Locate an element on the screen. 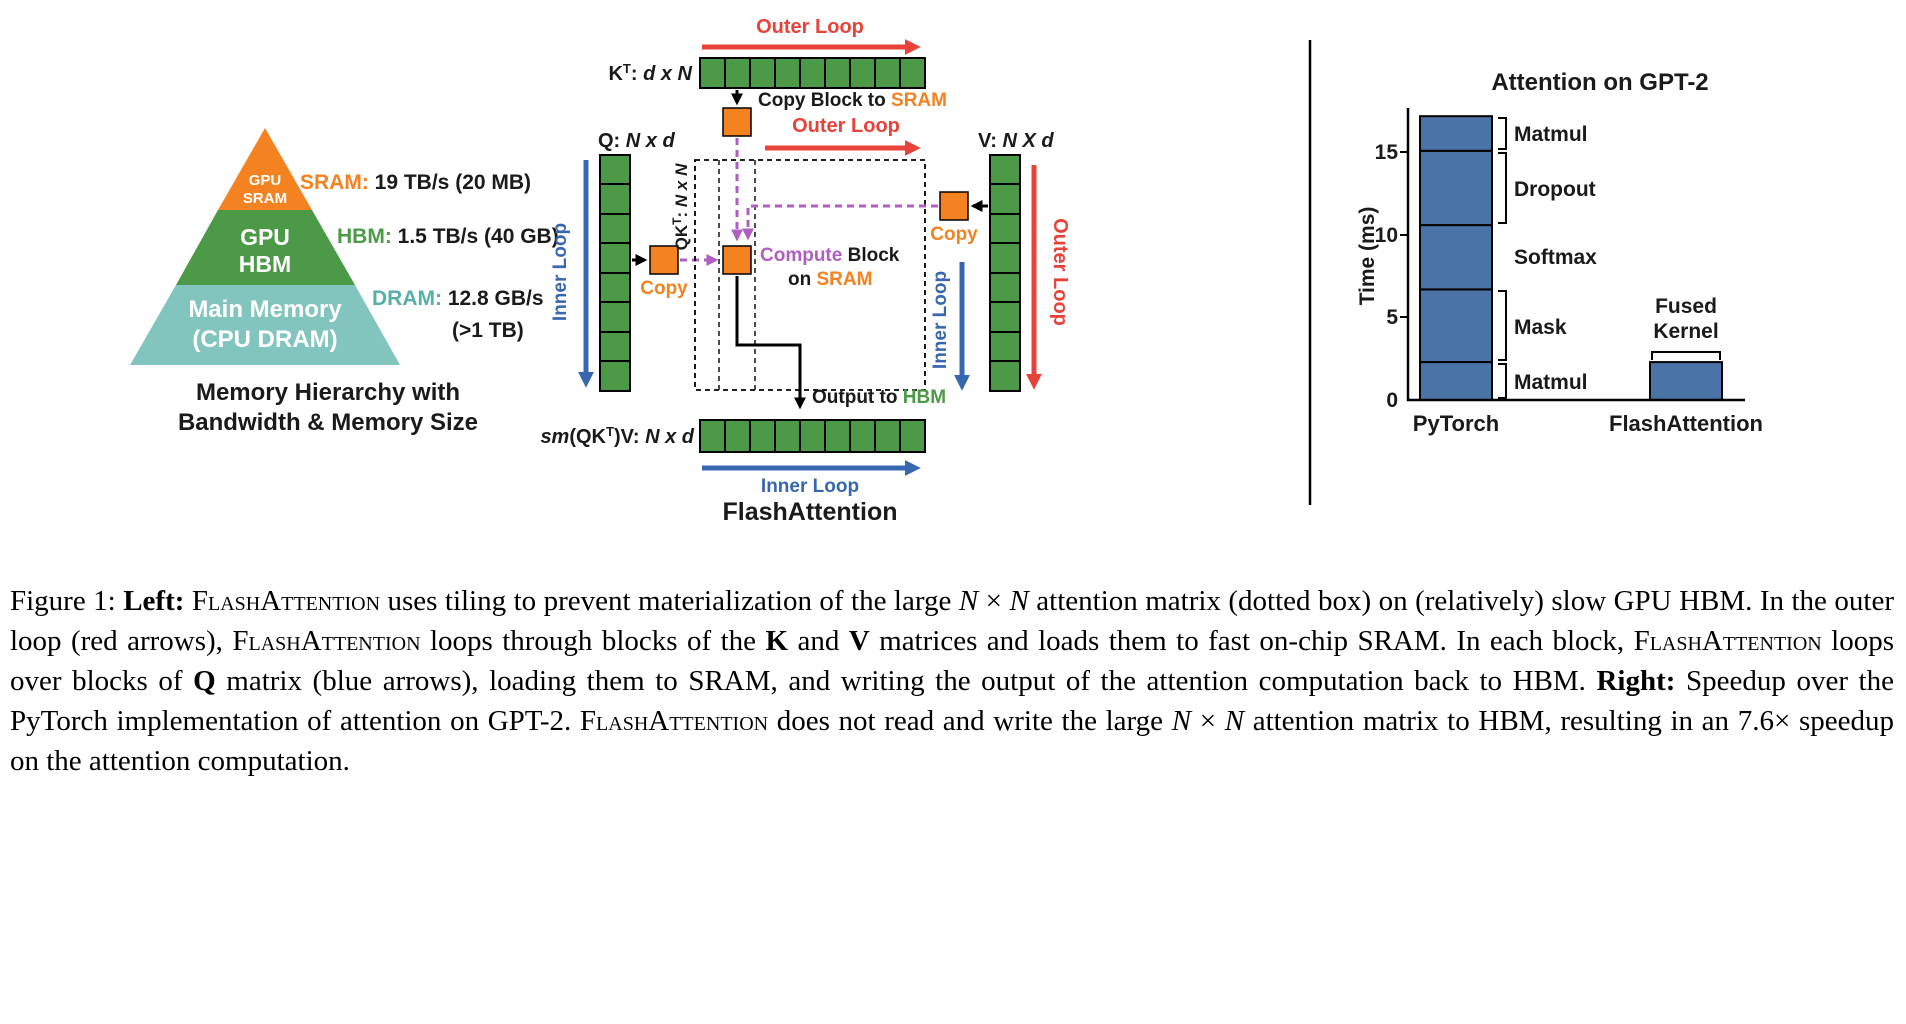 This screenshot has width=1906, height=1024. mask-bracket is located at coordinates (1502, 325).